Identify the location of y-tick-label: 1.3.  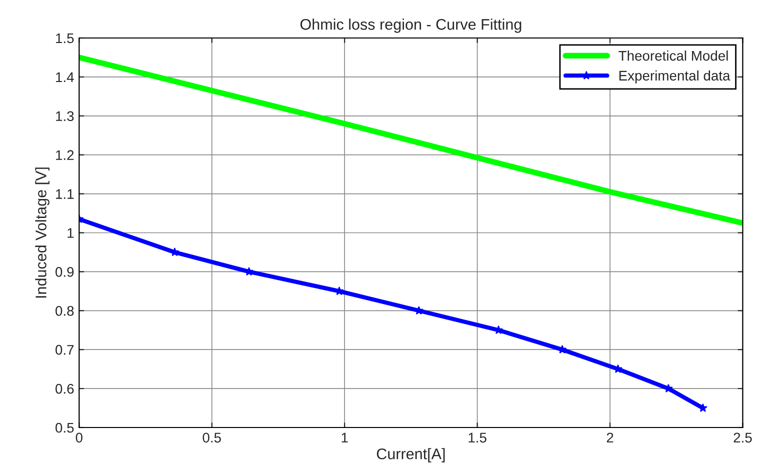
(65, 116).